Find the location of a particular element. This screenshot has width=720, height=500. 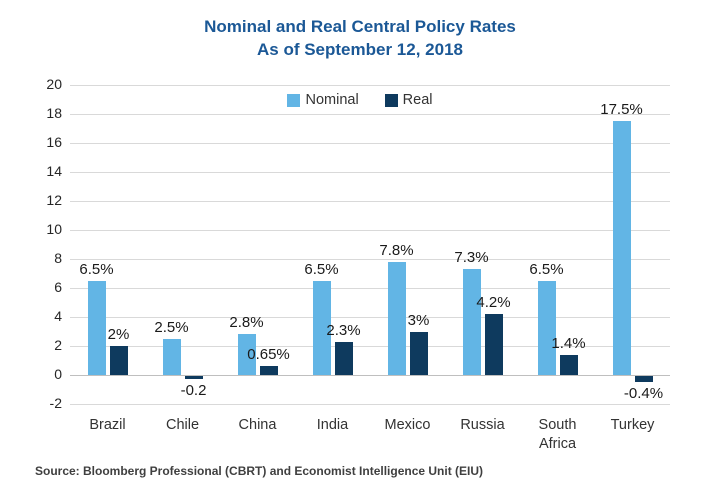

x-axis-label-india: India is located at coordinates (332, 425).